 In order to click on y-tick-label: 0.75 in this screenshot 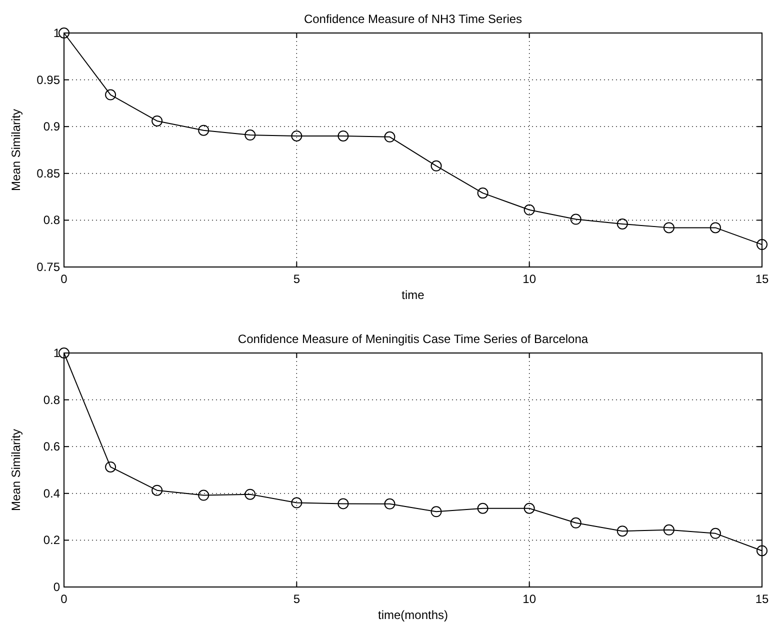, I will do `click(48, 267)`.